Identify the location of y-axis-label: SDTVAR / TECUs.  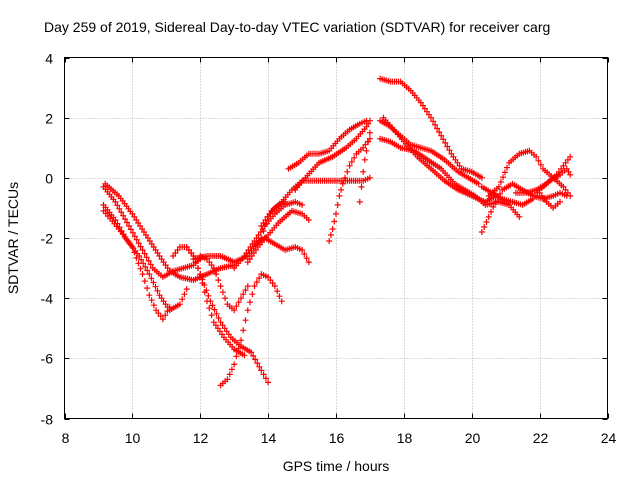
(13, 238).